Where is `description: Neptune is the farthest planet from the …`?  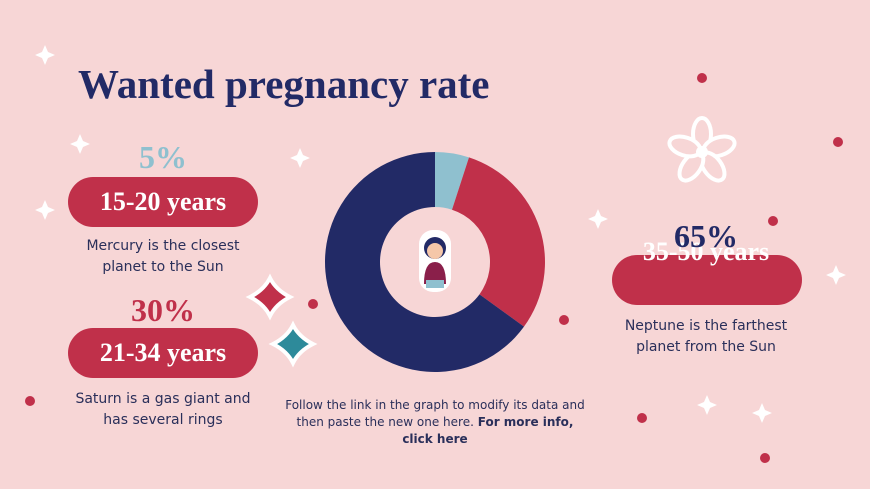
description: Neptune is the farthest planet from the … is located at coordinates (706, 336).